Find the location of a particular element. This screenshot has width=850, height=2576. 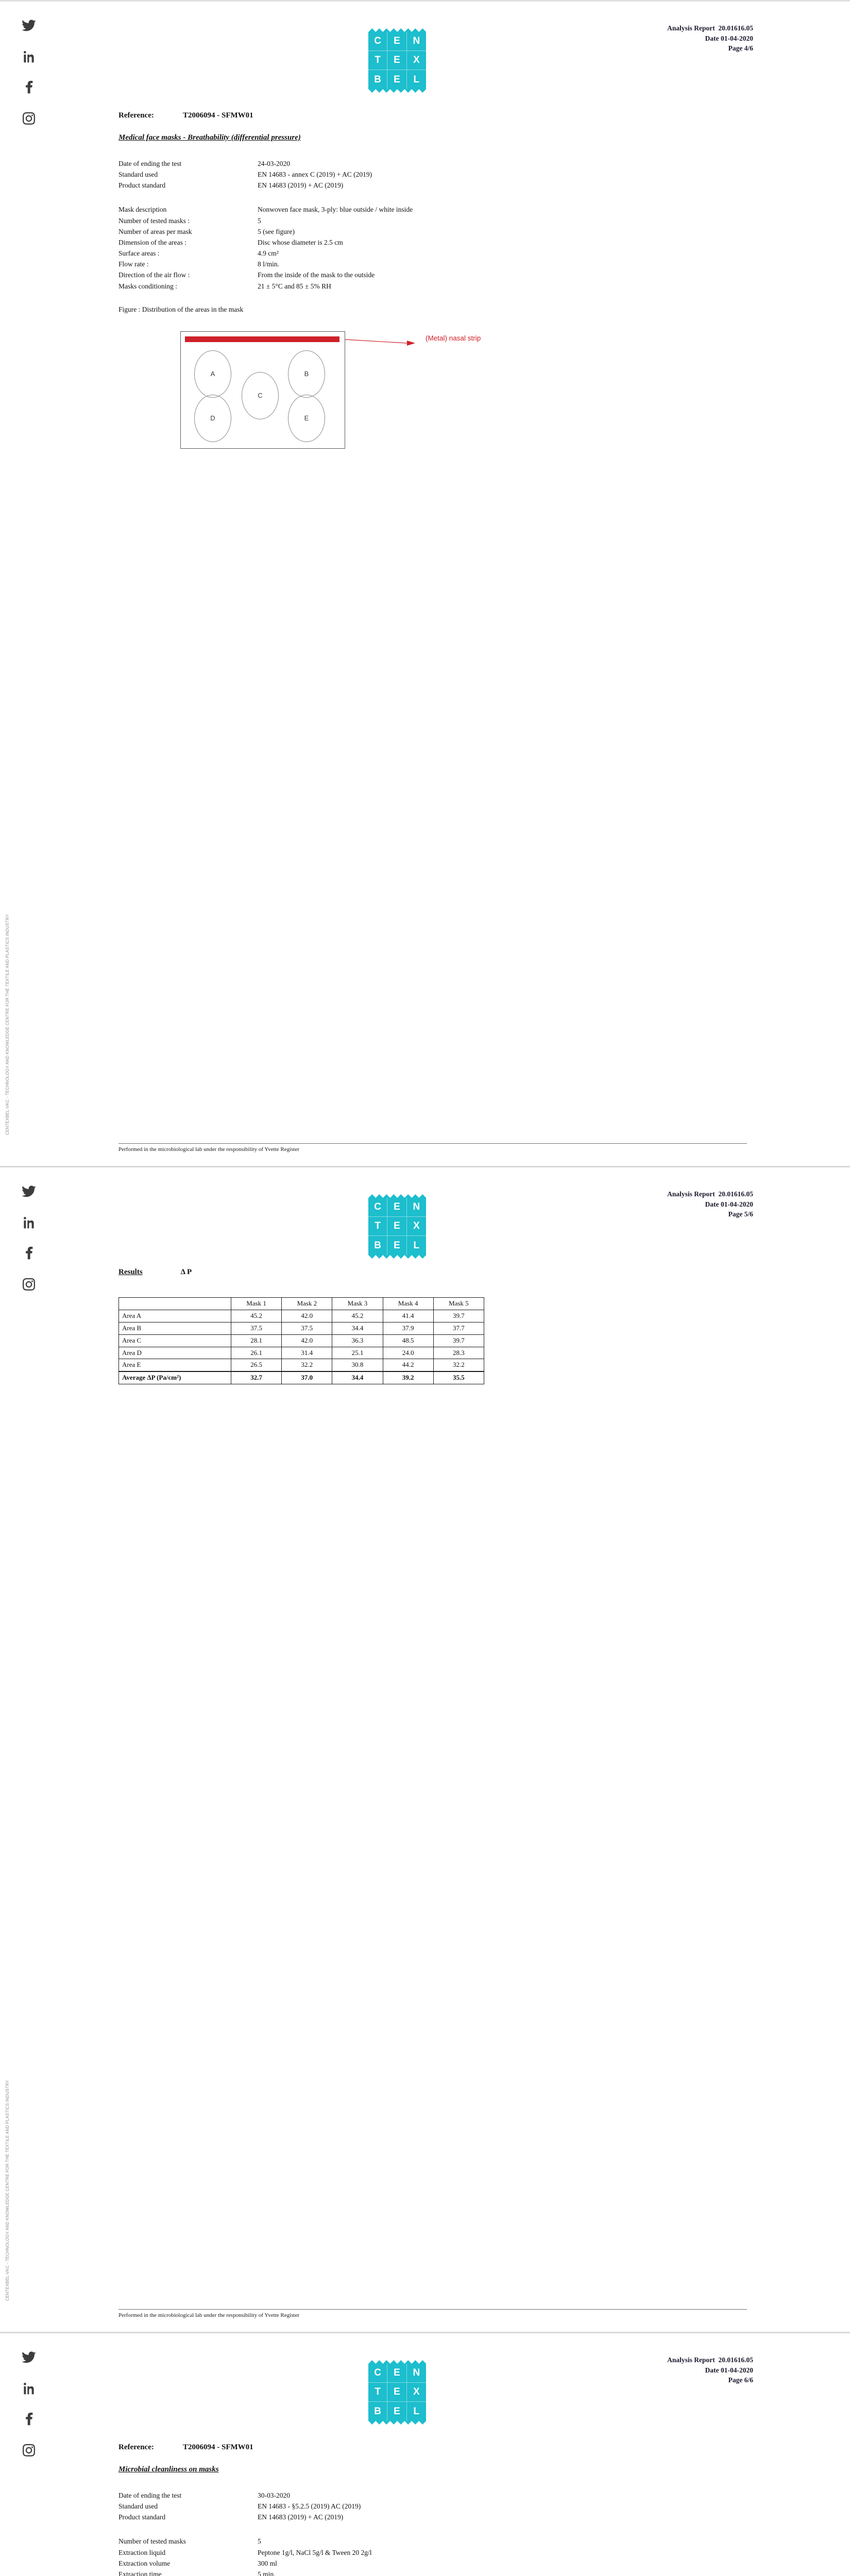

reference-value: T2006094 - SFMW01 is located at coordinates (218, 115).